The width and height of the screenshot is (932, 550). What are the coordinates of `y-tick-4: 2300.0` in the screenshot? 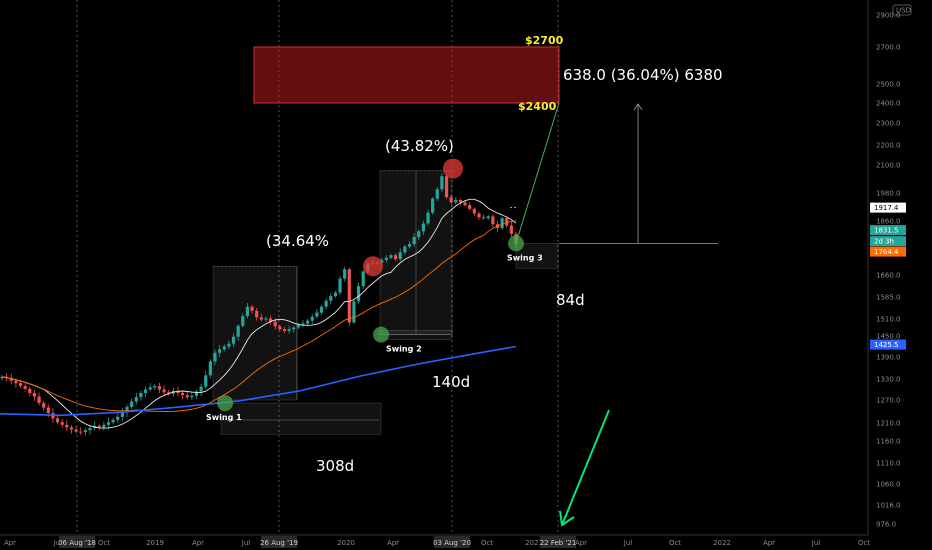 It's located at (888, 124).